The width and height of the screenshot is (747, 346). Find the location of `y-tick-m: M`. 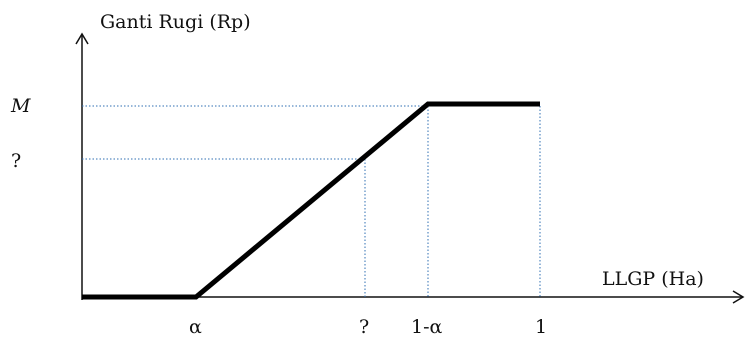

y-tick-m: M is located at coordinates (20, 106).